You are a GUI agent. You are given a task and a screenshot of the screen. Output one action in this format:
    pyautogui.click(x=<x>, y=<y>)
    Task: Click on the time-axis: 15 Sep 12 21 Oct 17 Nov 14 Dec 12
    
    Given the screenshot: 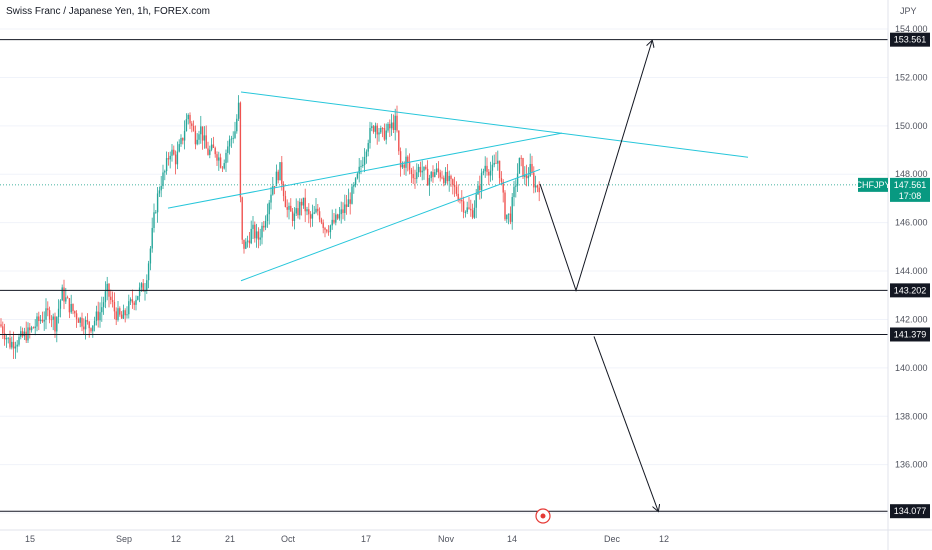 What is the action you would take?
    pyautogui.click(x=466, y=536)
    